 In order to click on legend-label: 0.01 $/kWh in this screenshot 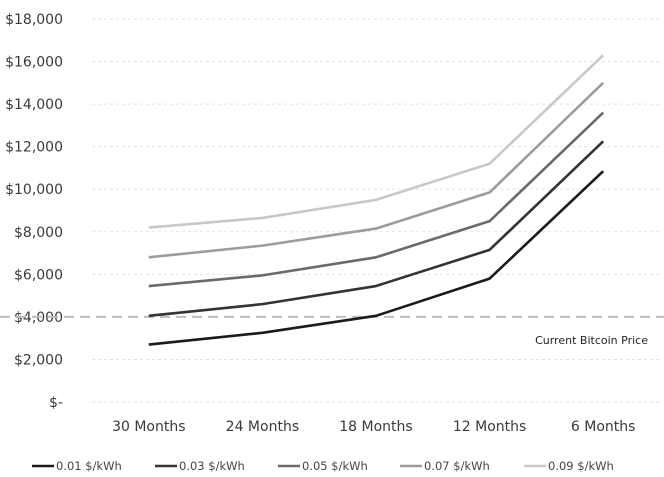, I will do `click(89, 466)`.